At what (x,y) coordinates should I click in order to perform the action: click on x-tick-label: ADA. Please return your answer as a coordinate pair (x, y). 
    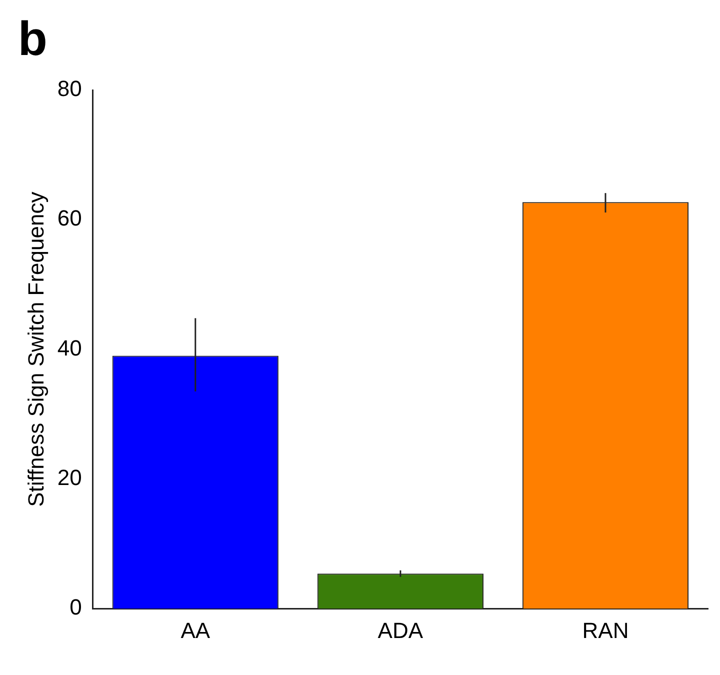
    Looking at the image, I should click on (401, 630).